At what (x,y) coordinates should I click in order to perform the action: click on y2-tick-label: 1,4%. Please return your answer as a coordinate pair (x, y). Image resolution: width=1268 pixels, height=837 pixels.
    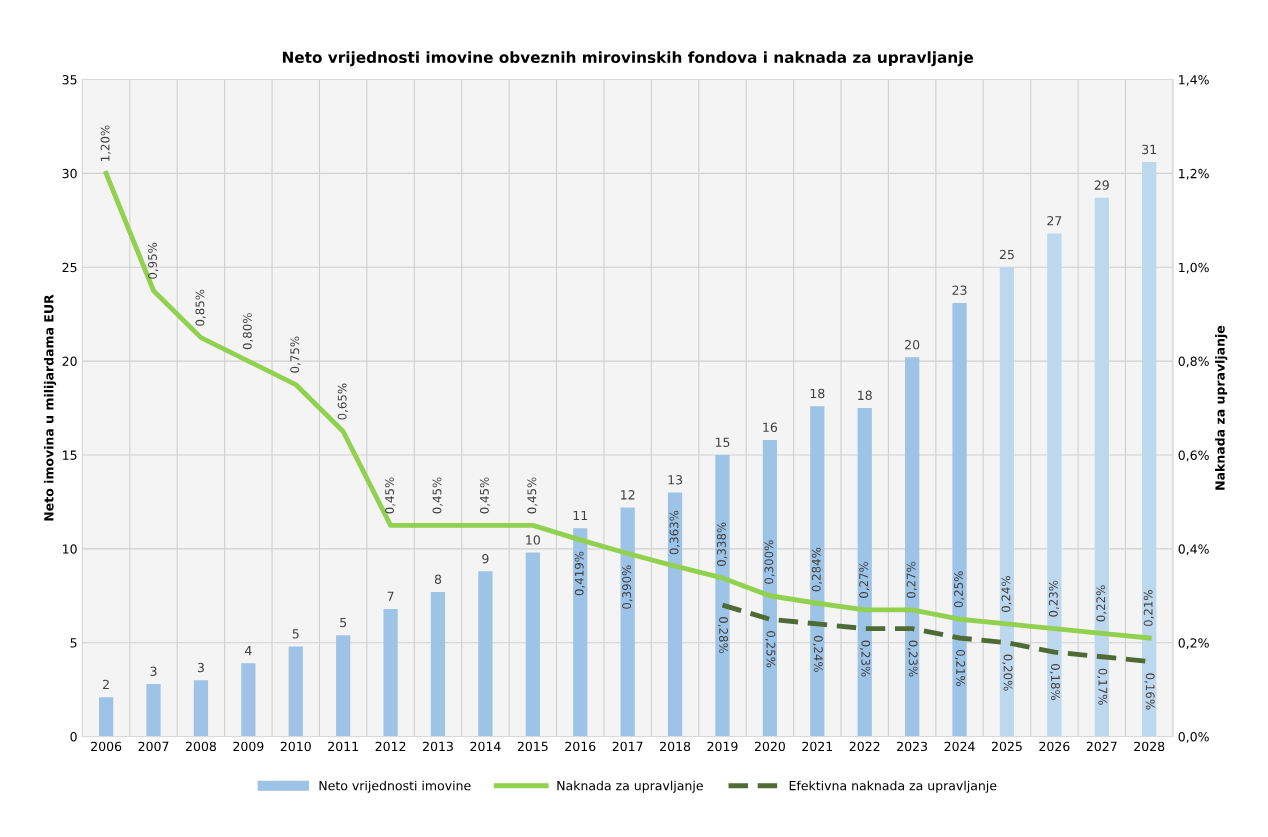
    Looking at the image, I should click on (1194, 80).